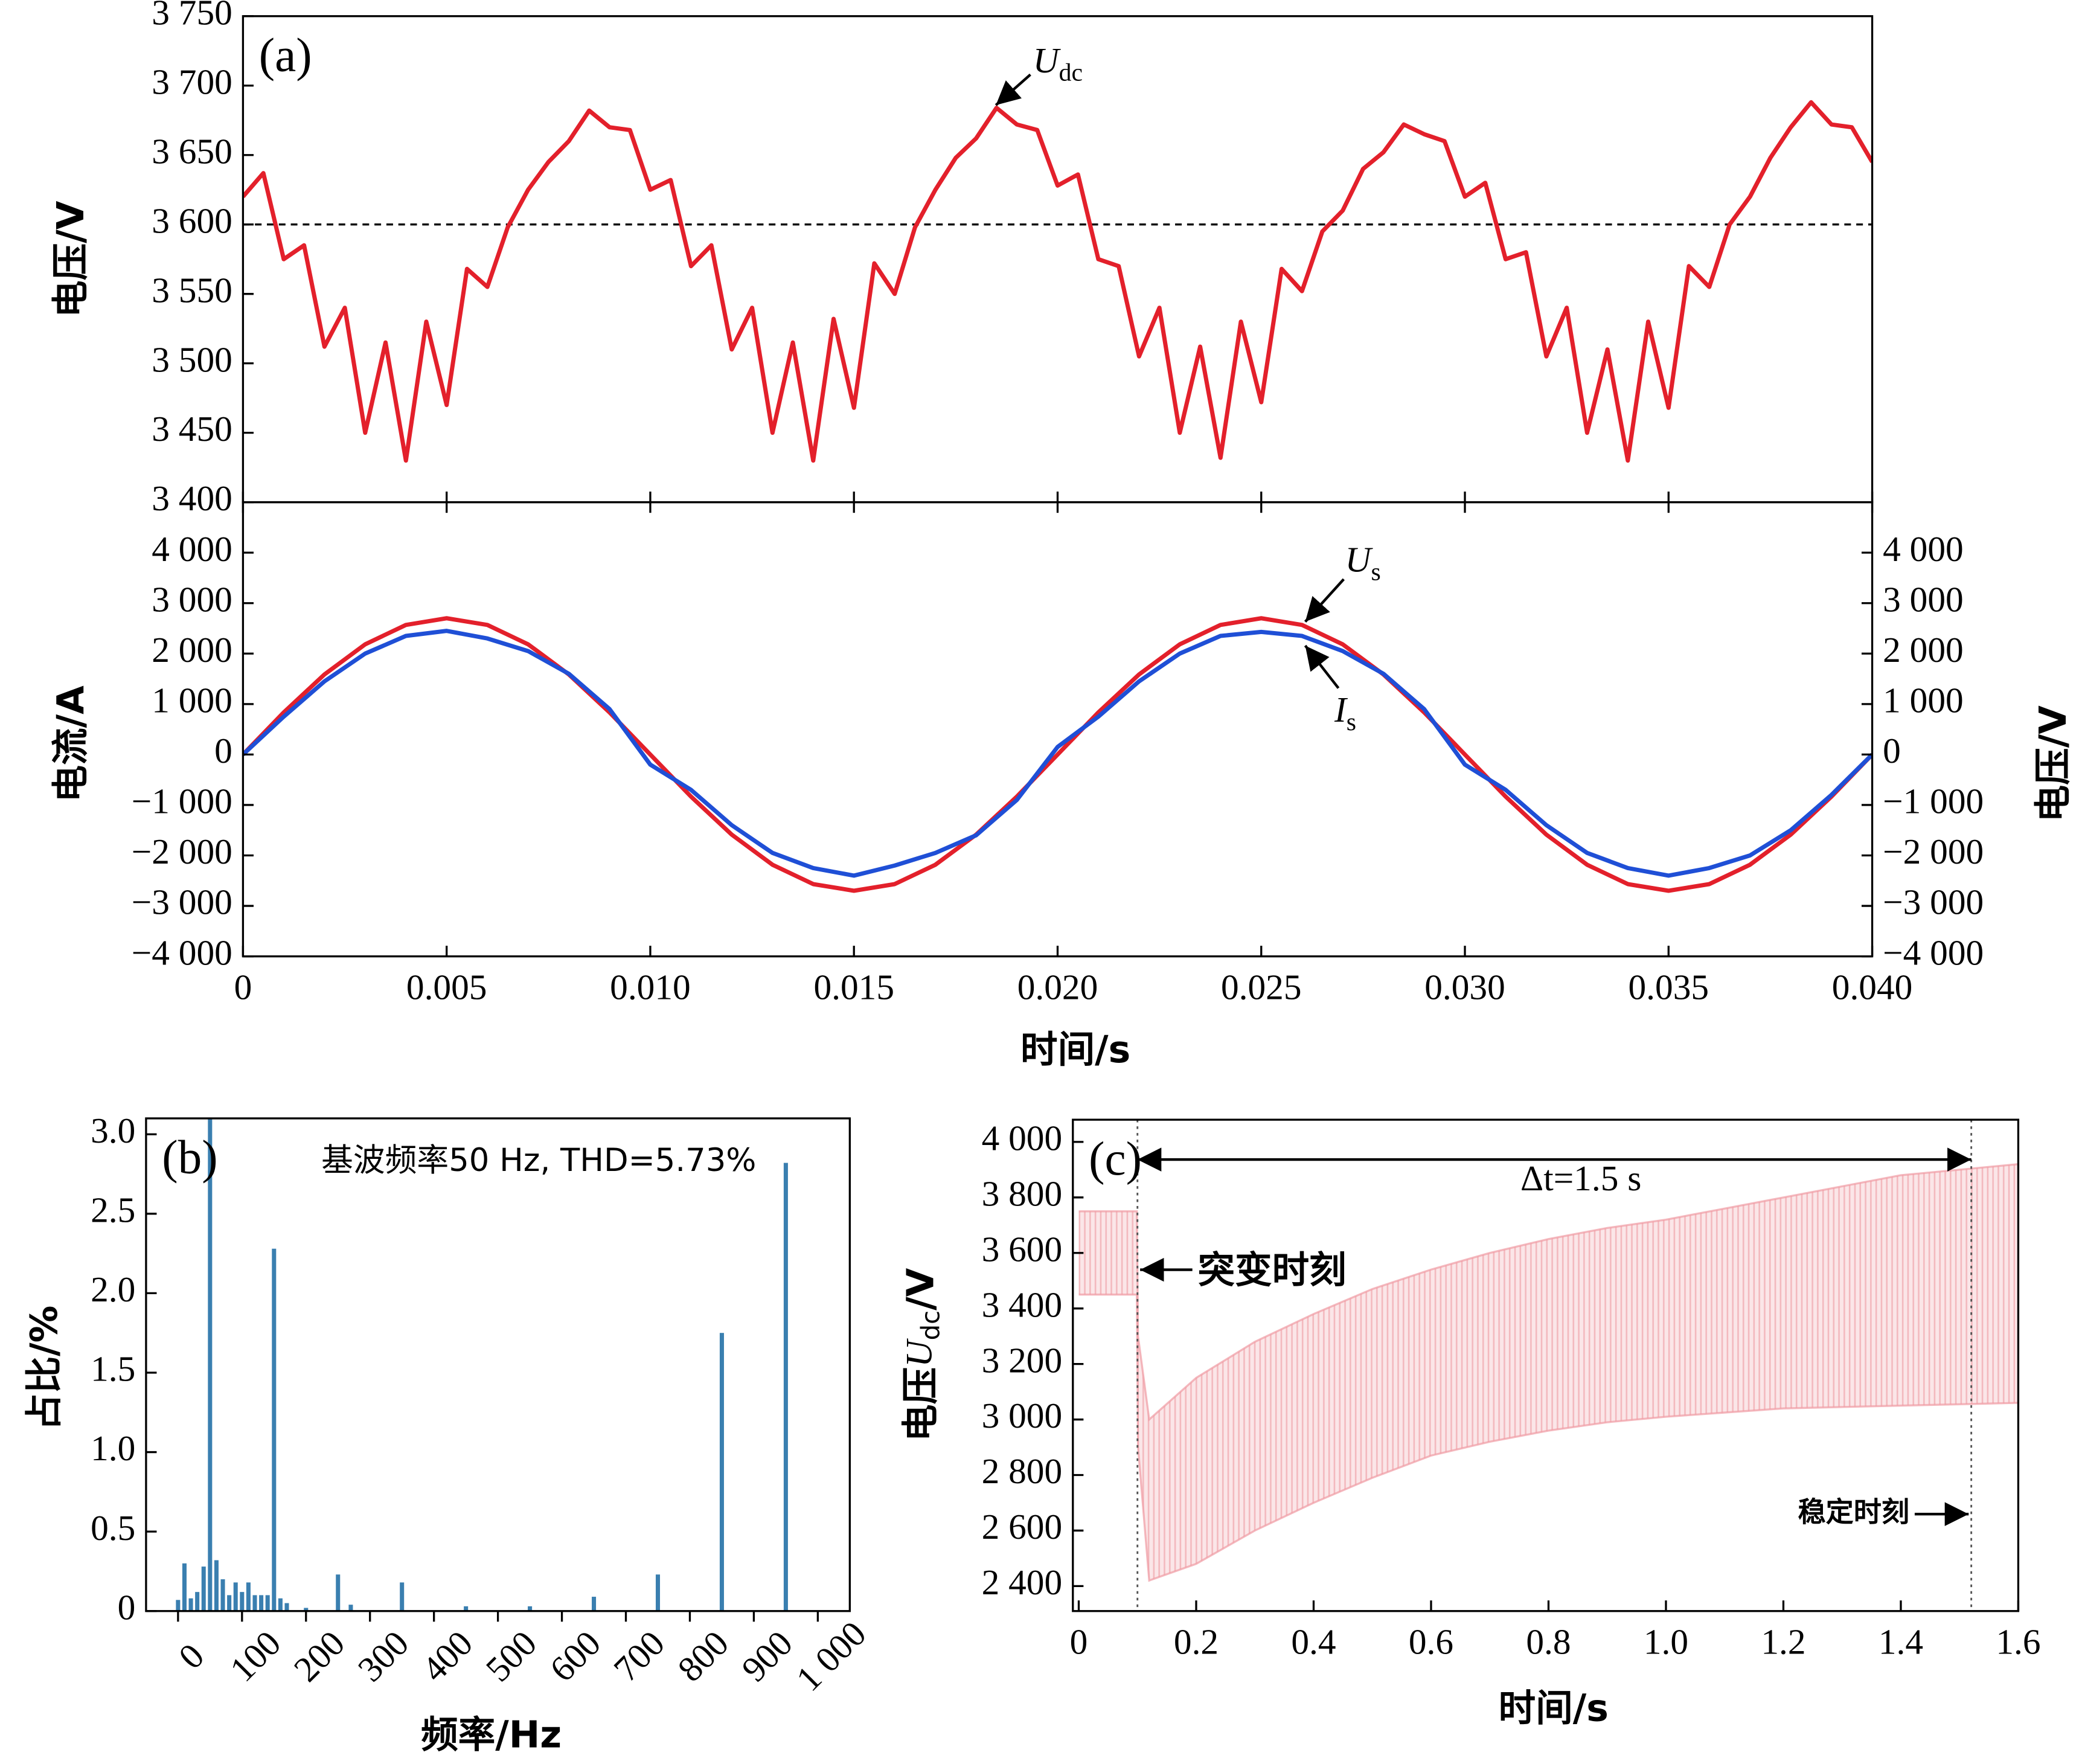  What do you see at coordinates (767, 1657) in the screenshot?
I see `x-tick-label: 900` at bounding box center [767, 1657].